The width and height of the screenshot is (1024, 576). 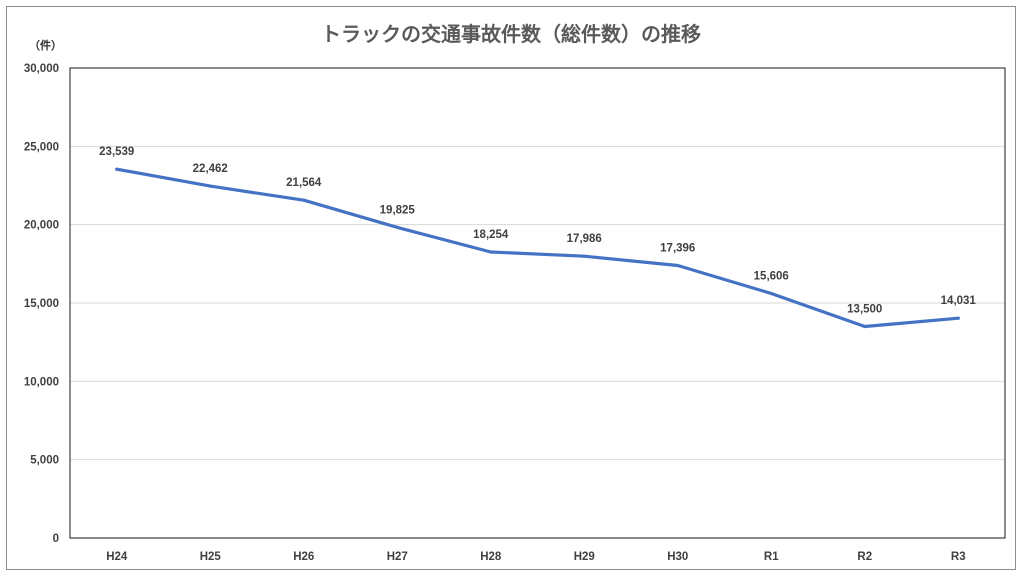 What do you see at coordinates (677, 248) in the screenshot?
I see `data-label: 17,396` at bounding box center [677, 248].